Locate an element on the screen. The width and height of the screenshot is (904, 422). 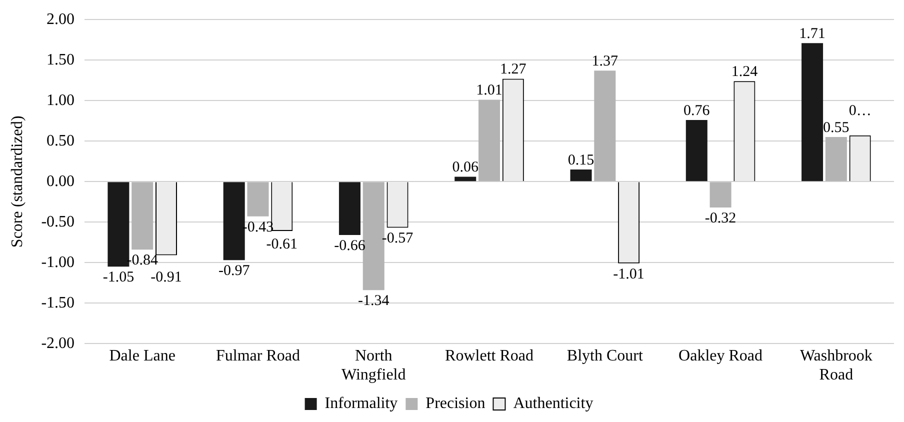
x-tick-label: Blyth Court is located at coordinates (605, 355).